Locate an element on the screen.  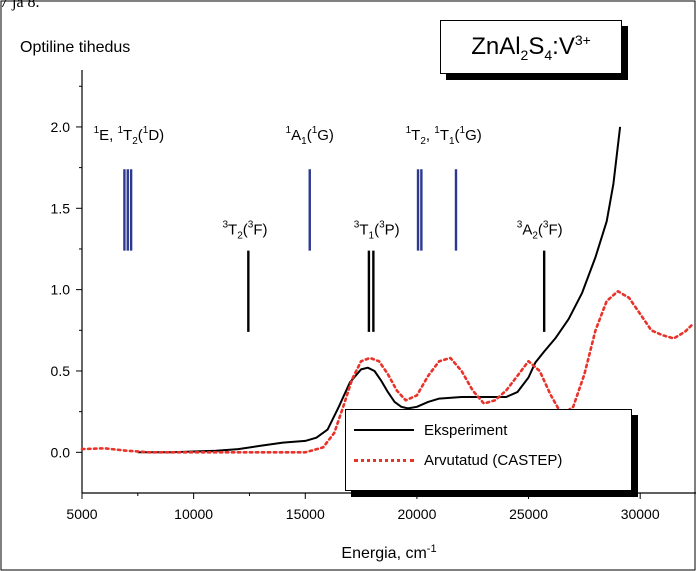
y-tick-label-1: 0.5 is located at coordinates (61, 371).